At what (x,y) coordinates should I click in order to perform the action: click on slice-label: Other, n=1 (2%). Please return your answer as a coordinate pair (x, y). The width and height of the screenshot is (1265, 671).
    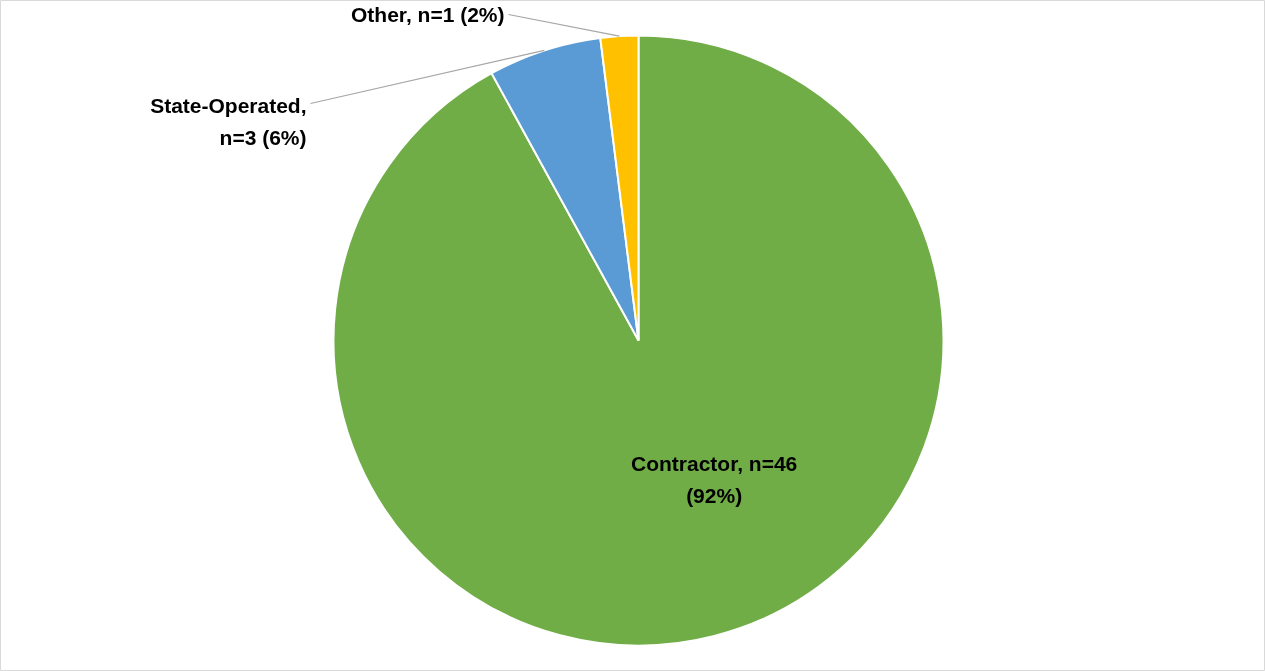
    Looking at the image, I should click on (428, 14).